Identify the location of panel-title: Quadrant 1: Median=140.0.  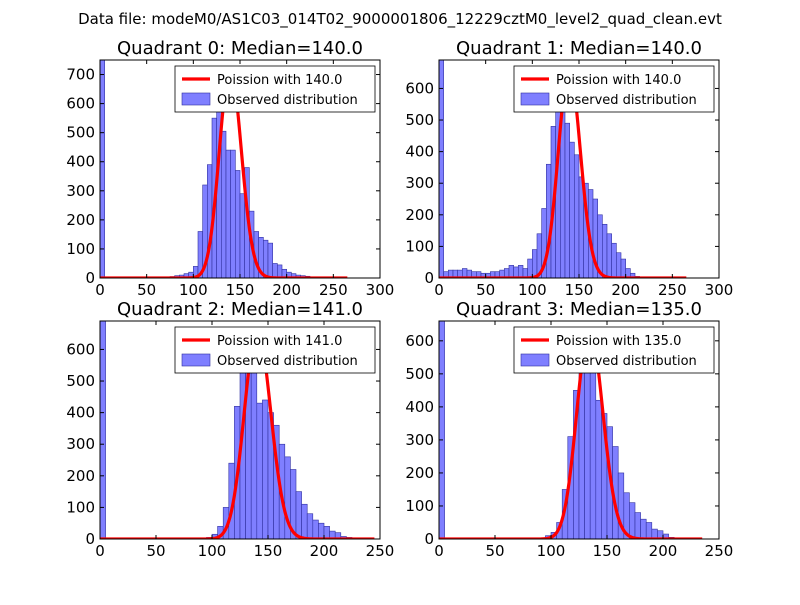
(579, 48).